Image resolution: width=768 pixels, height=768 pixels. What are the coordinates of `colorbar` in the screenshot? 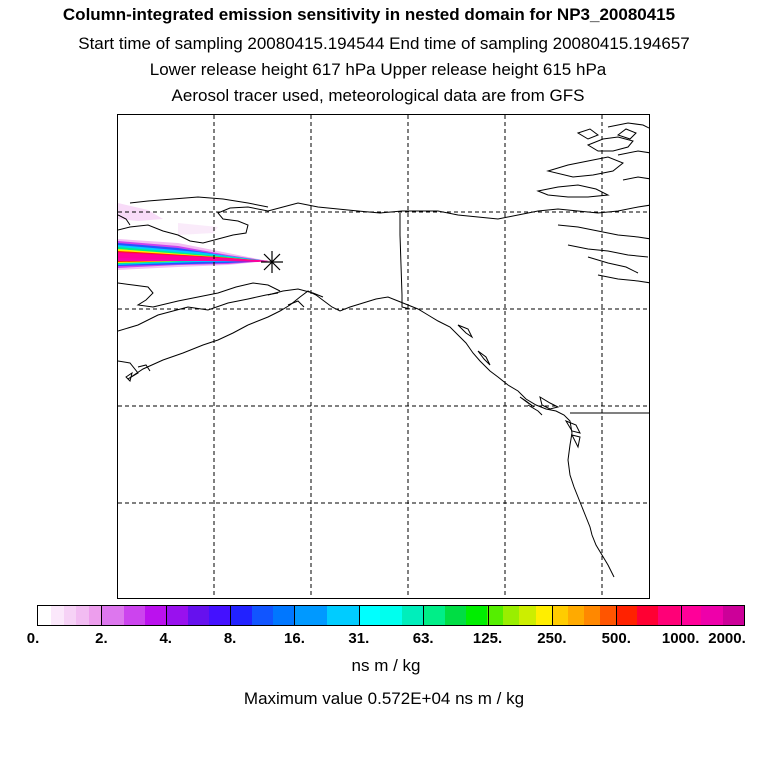 It's located at (391, 615).